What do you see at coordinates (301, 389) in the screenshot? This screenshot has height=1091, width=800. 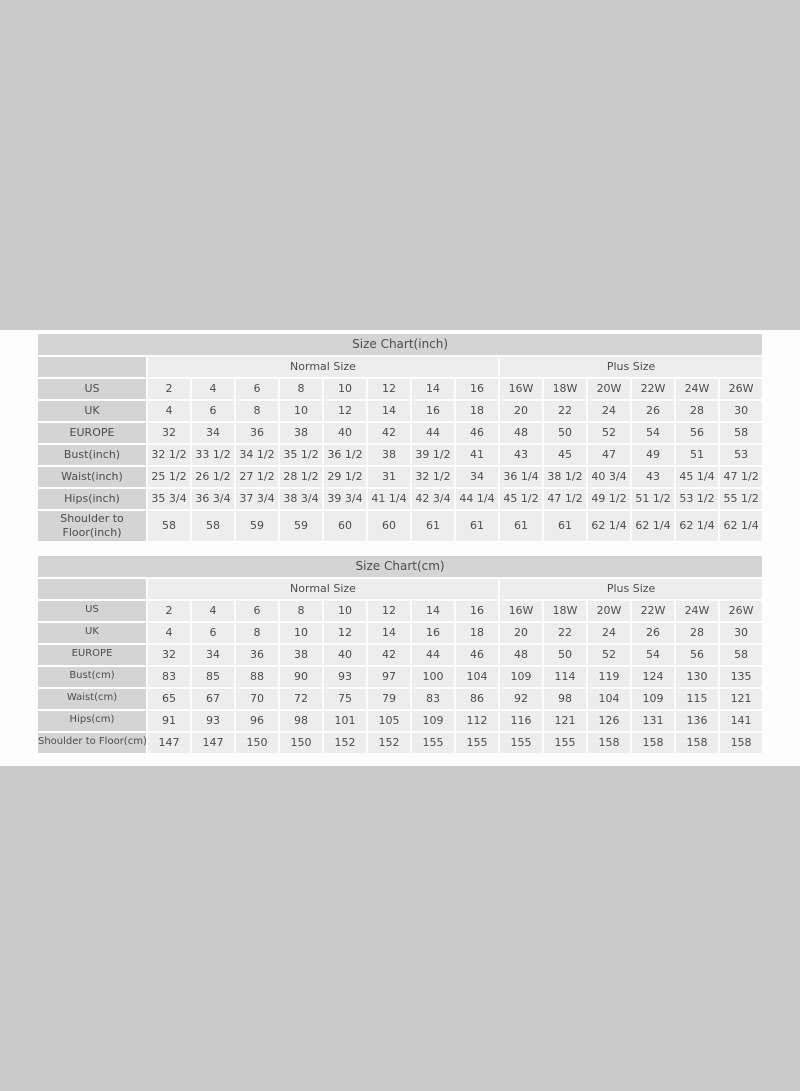 I see `value-cell: 8` at bounding box center [301, 389].